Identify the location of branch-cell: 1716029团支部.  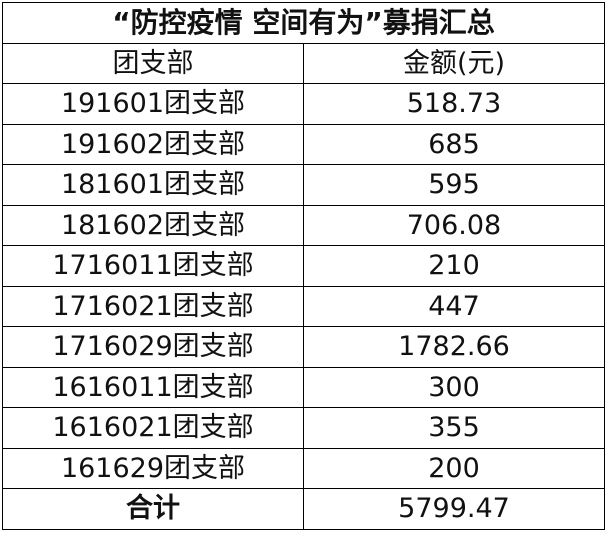
(153, 347).